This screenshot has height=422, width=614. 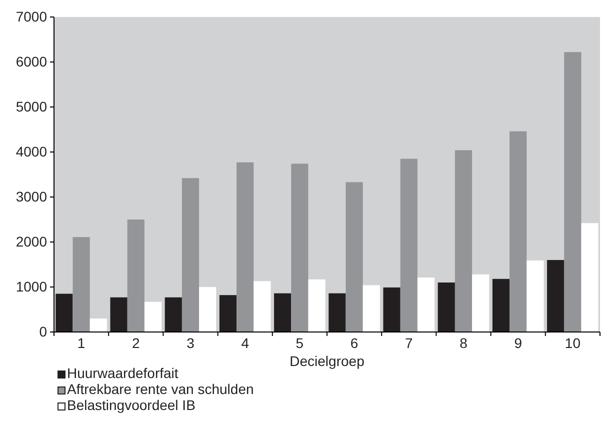 What do you see at coordinates (43, 331) in the screenshot?
I see `y-tick-label: 0` at bounding box center [43, 331].